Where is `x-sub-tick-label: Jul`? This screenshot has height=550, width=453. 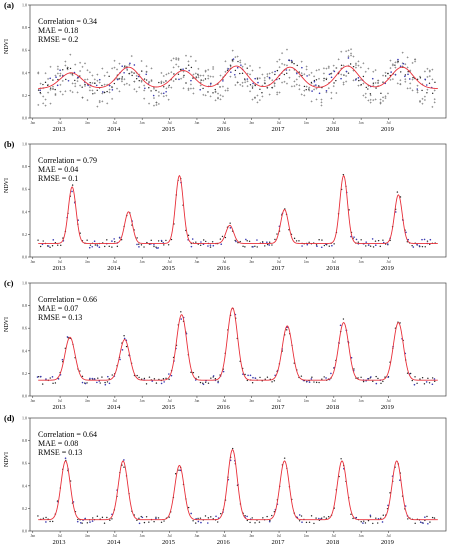 x-sub-tick-label: Jul is located at coordinates (279, 401).